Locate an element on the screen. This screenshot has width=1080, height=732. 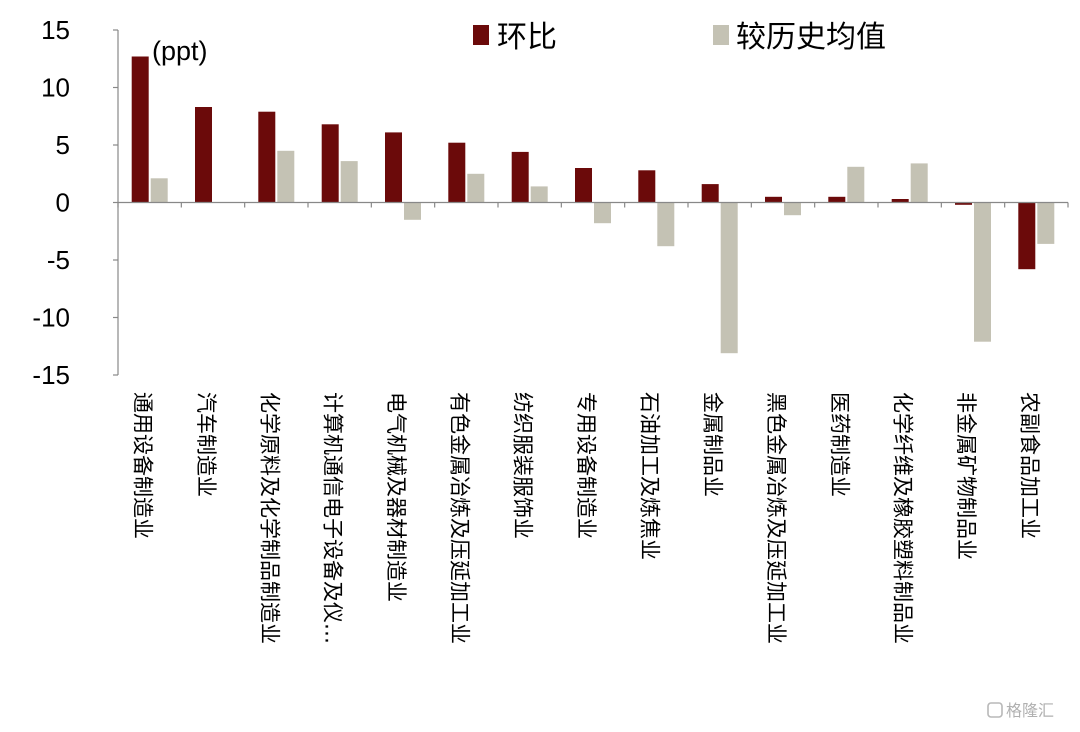
category-label-1: 汽车制造业 is located at coordinates (206, 444).